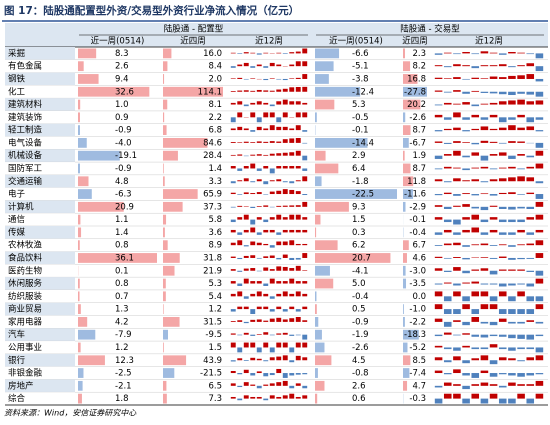 This screenshot has width=550, height=425. Describe the element at coordinates (359, 386) in the screenshot. I see `cell-value: 2.6` at that location.